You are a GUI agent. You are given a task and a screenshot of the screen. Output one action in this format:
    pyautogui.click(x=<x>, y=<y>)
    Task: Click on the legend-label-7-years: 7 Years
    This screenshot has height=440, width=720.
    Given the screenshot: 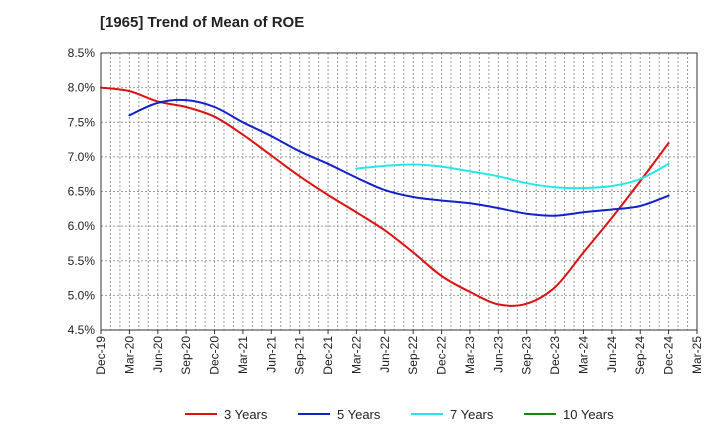 What is the action you would take?
    pyautogui.click(x=472, y=414)
    